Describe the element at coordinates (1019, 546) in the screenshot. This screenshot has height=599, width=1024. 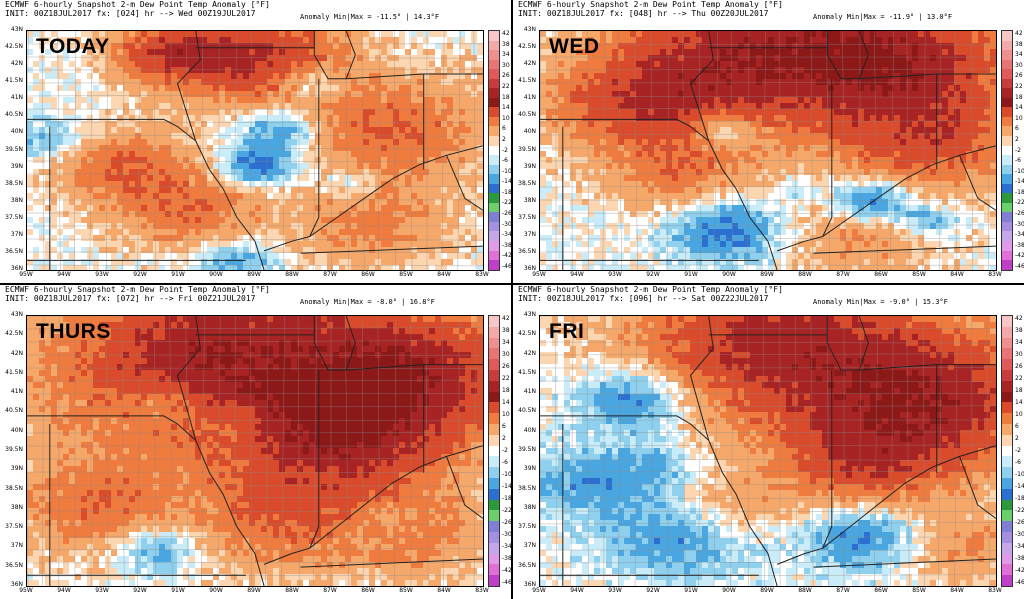
I see `color-scale-label: -34` at that location.